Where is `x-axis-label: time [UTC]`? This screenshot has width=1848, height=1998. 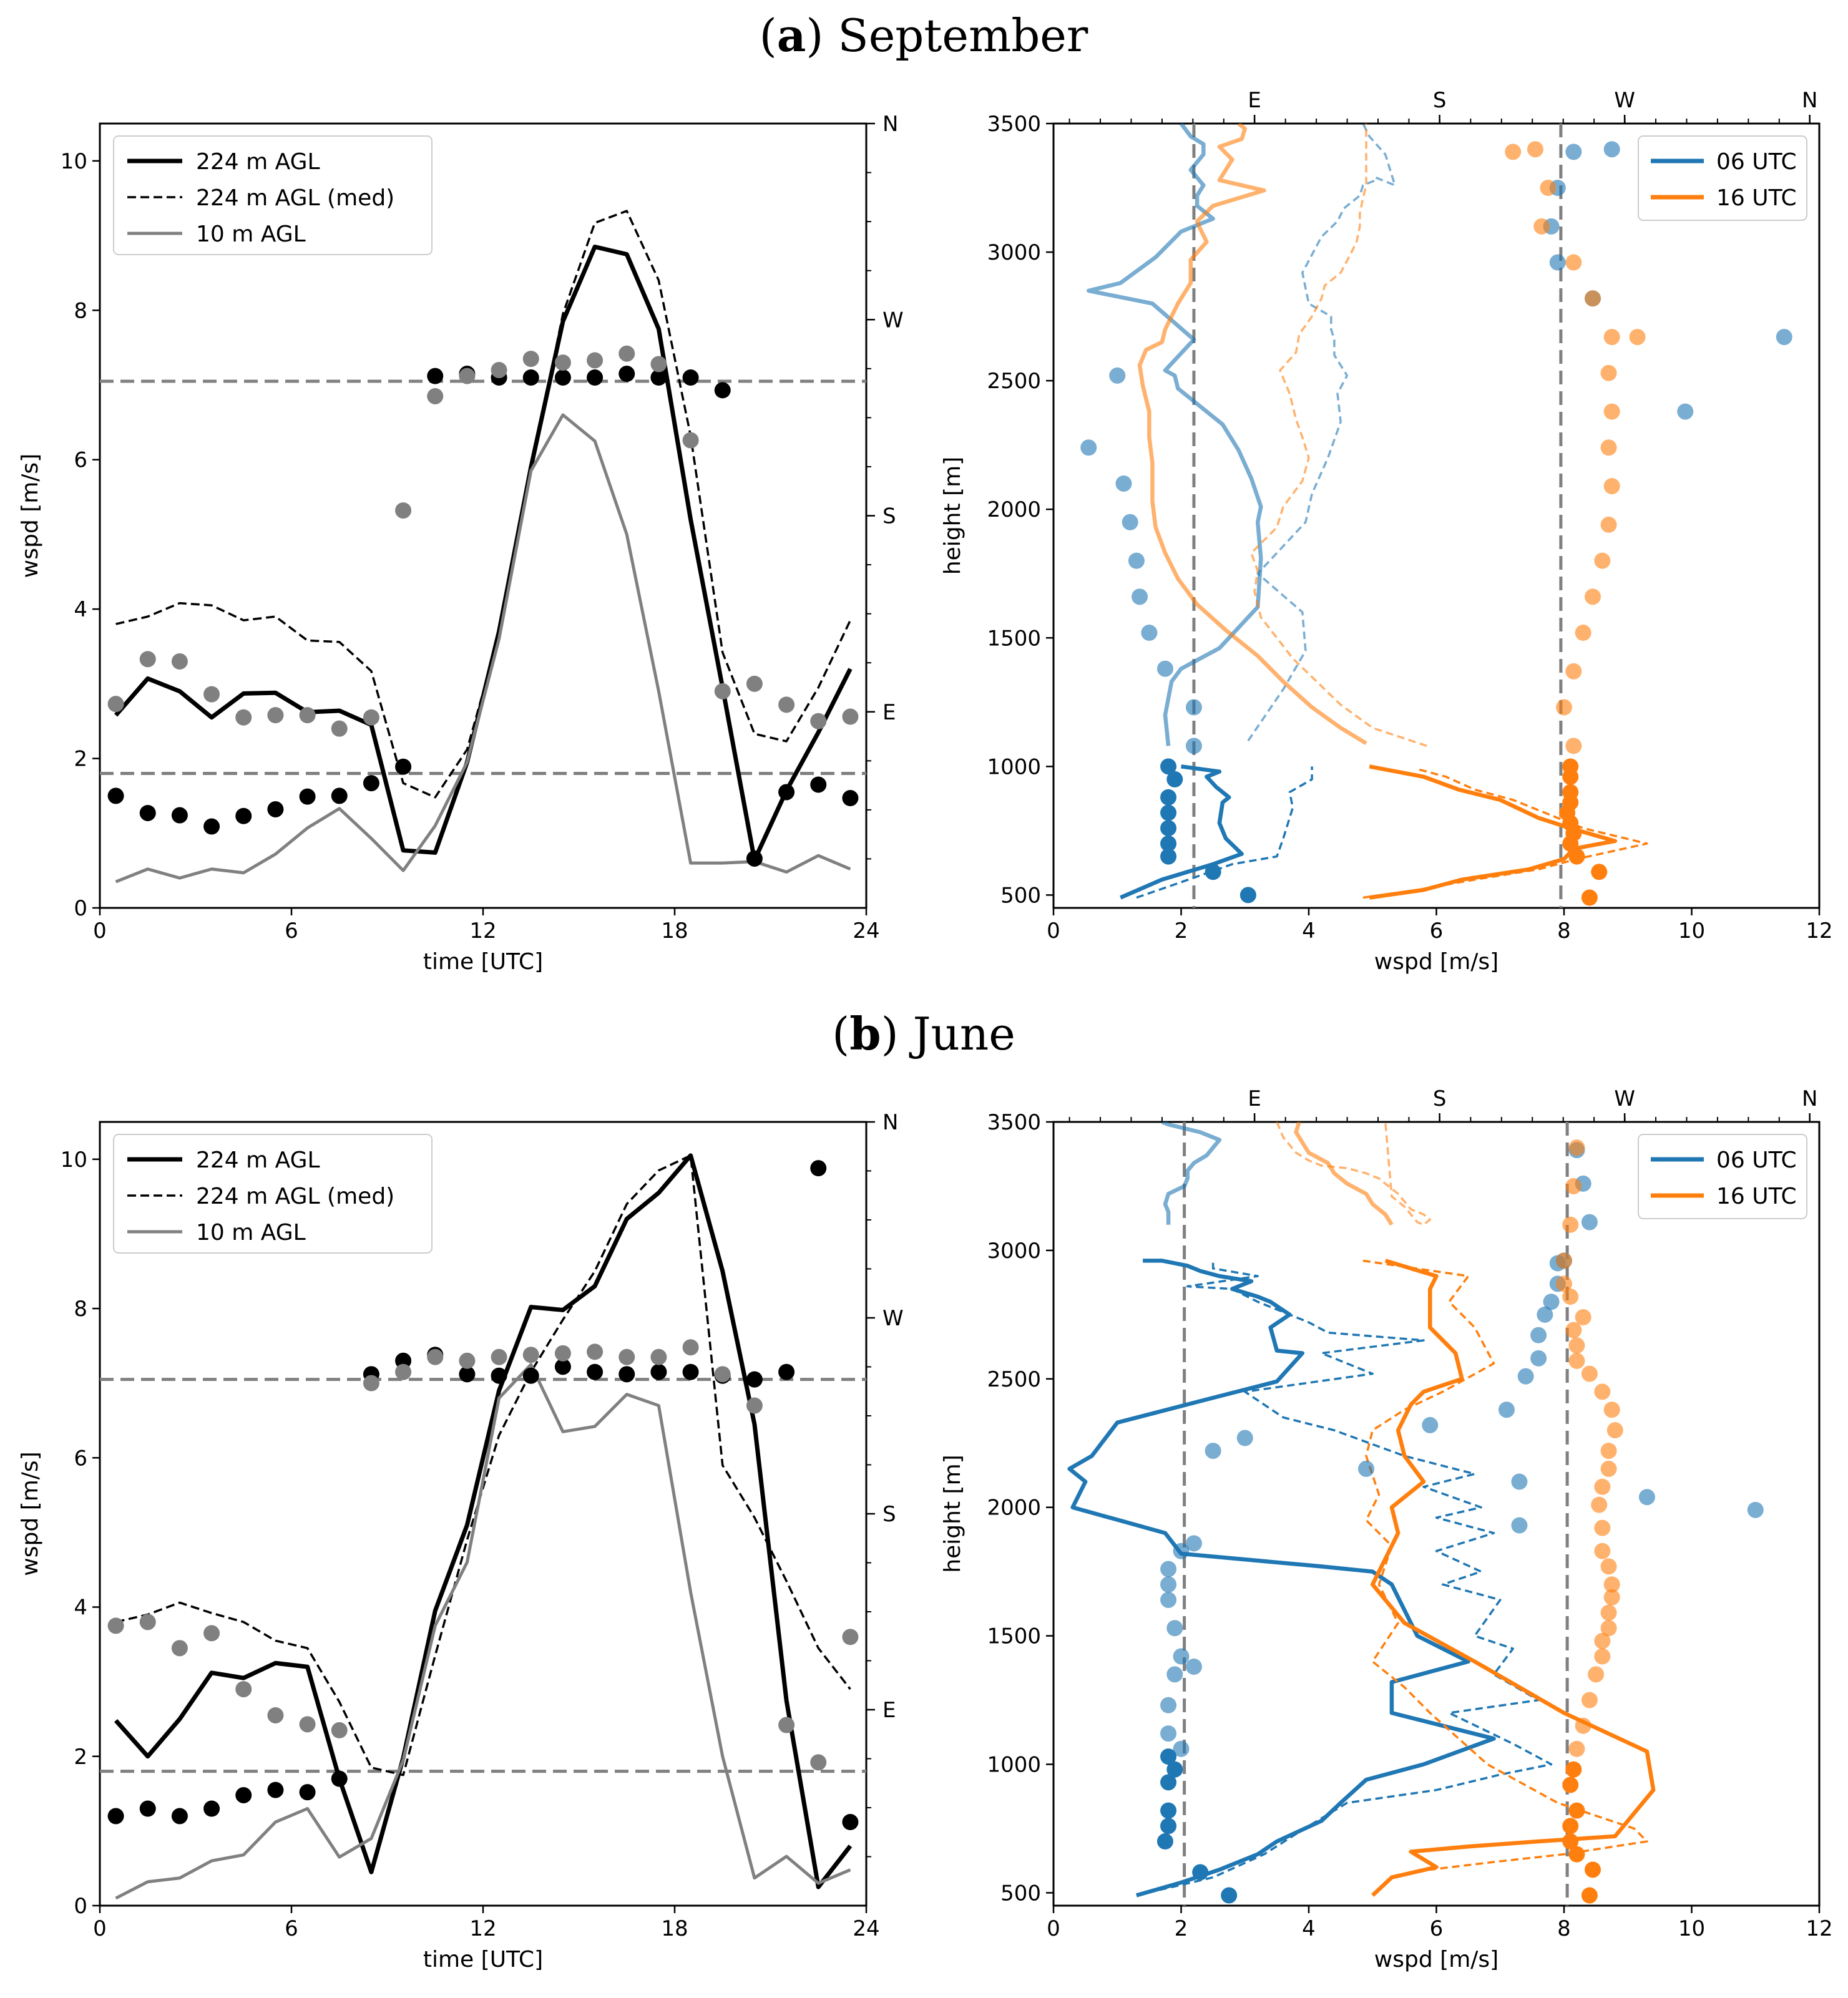 x-axis-label: time [UTC] is located at coordinates (483, 1959).